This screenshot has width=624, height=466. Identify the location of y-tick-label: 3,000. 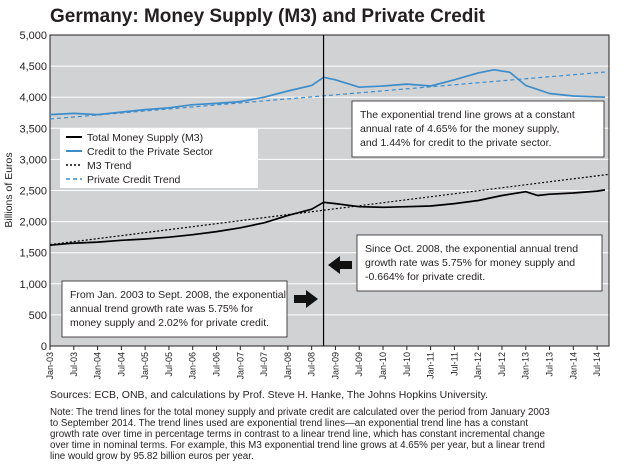
(33, 160).